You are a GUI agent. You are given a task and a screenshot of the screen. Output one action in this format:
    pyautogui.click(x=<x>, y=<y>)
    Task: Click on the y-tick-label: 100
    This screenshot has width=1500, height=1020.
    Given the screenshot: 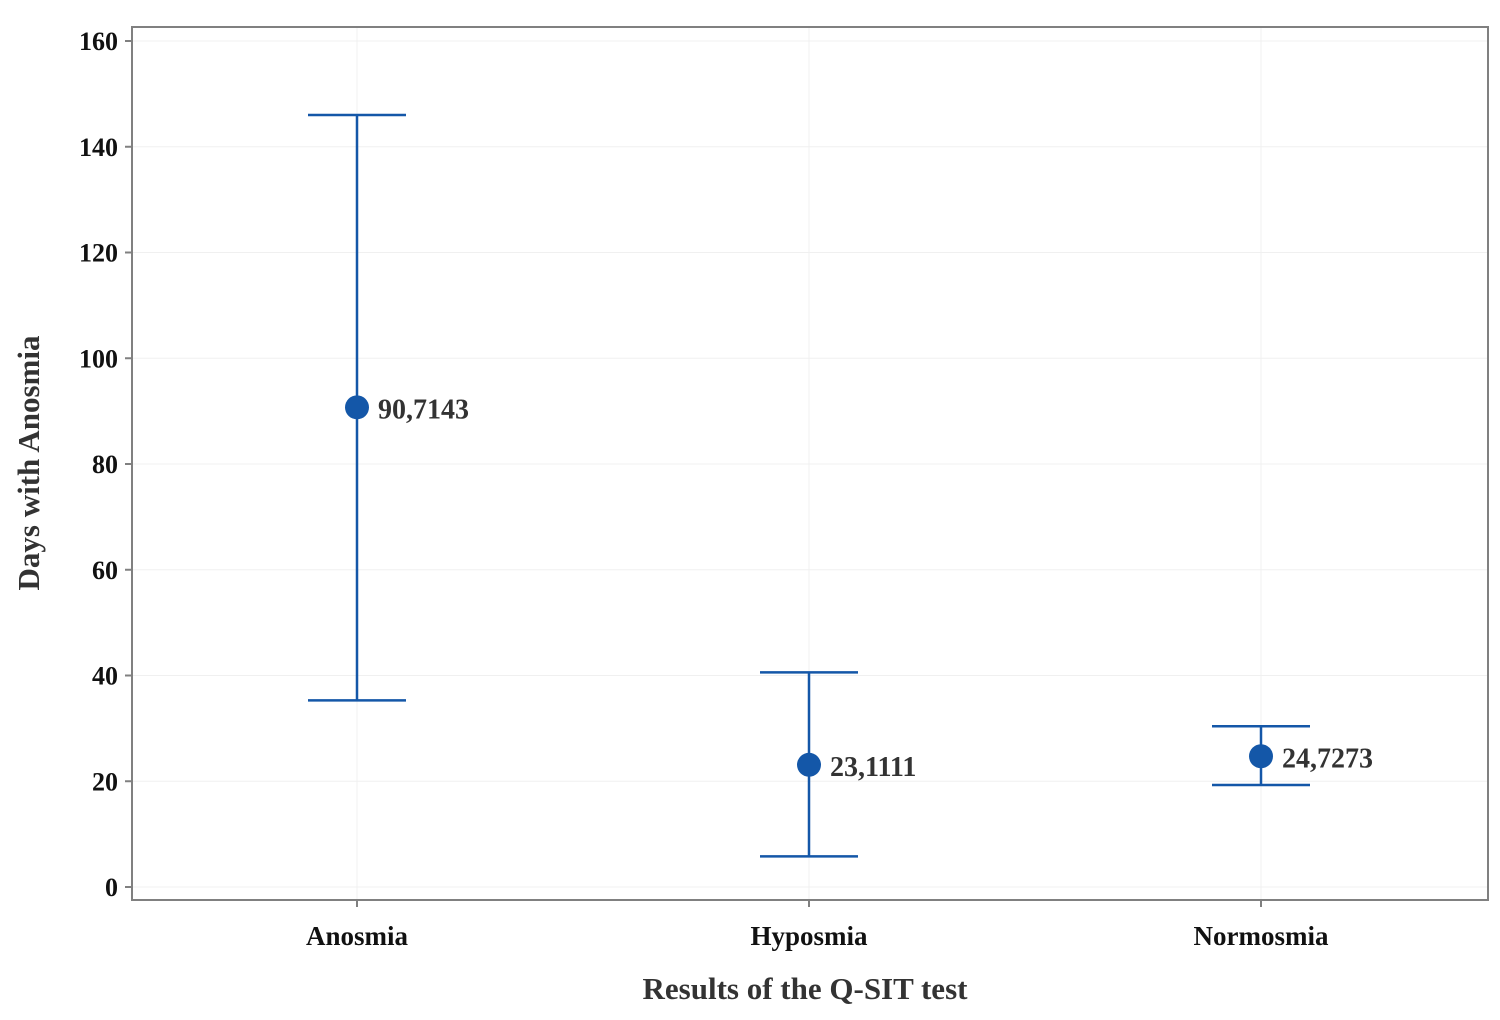 What is the action you would take?
    pyautogui.click(x=98, y=358)
    